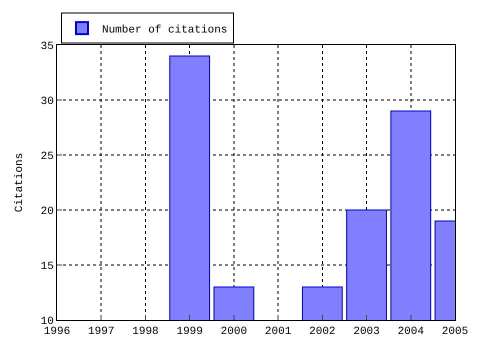 The width and height of the screenshot is (480, 350). I want to click on y-tick-label: 25, so click(47, 156).